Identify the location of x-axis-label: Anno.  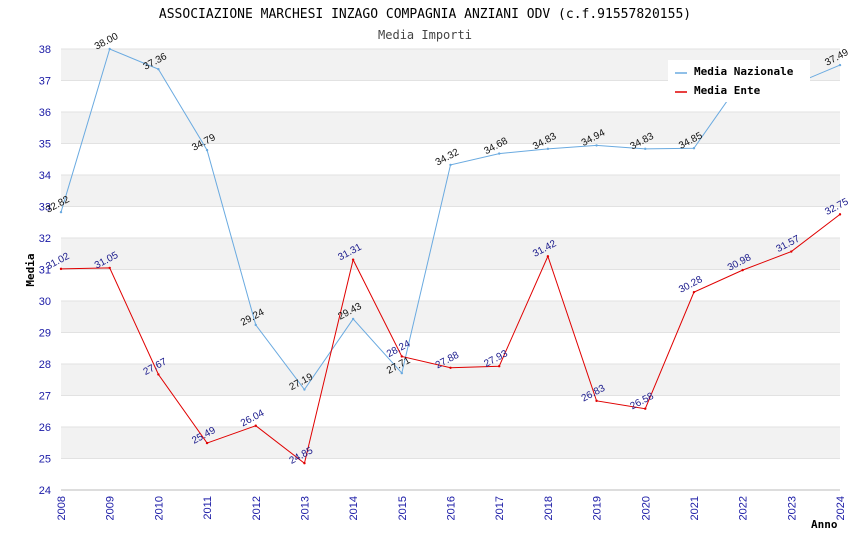
(824, 524).